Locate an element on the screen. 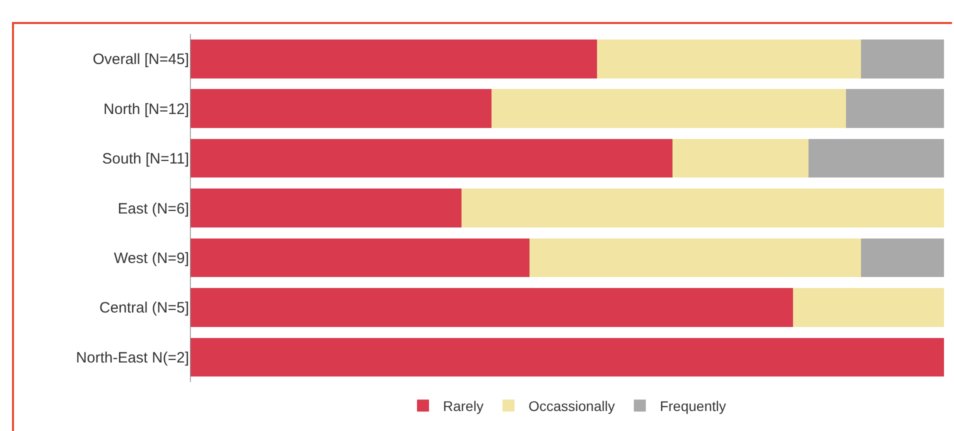  y-tick-label: Overall [N=45] is located at coordinates (140, 59).